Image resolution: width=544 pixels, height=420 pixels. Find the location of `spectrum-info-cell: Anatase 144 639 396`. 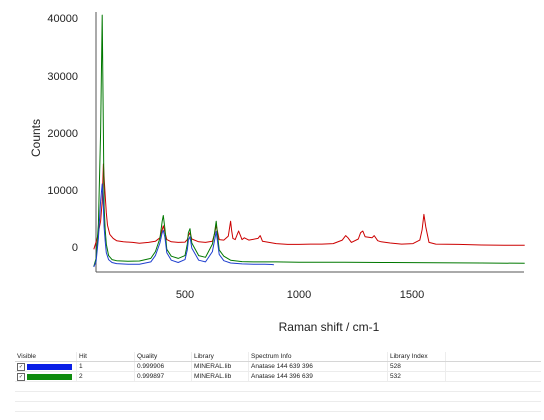

spectrum-info-cell: Anatase 144 639 396 is located at coordinates (318, 366).